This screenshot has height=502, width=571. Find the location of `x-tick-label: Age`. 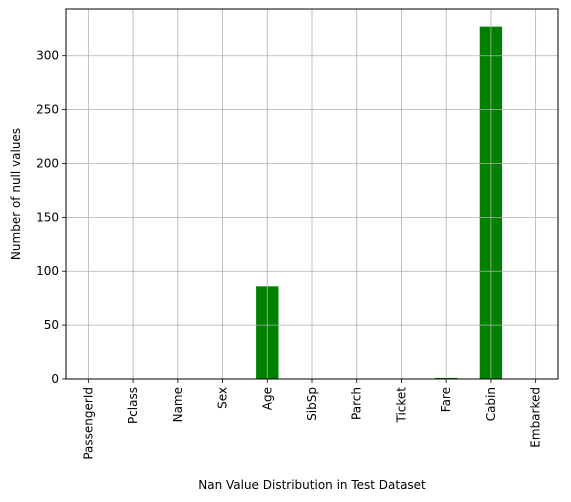

x-tick-label: Age is located at coordinates (267, 398).